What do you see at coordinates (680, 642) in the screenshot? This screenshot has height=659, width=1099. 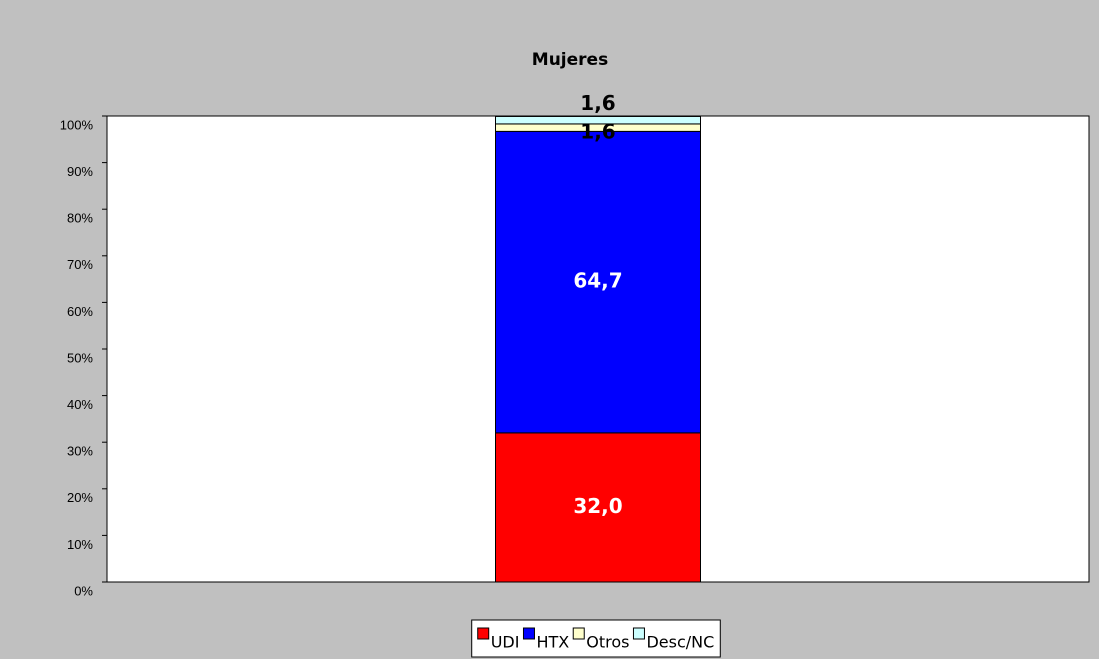 I see `legend-label: Desc/NC` at bounding box center [680, 642].